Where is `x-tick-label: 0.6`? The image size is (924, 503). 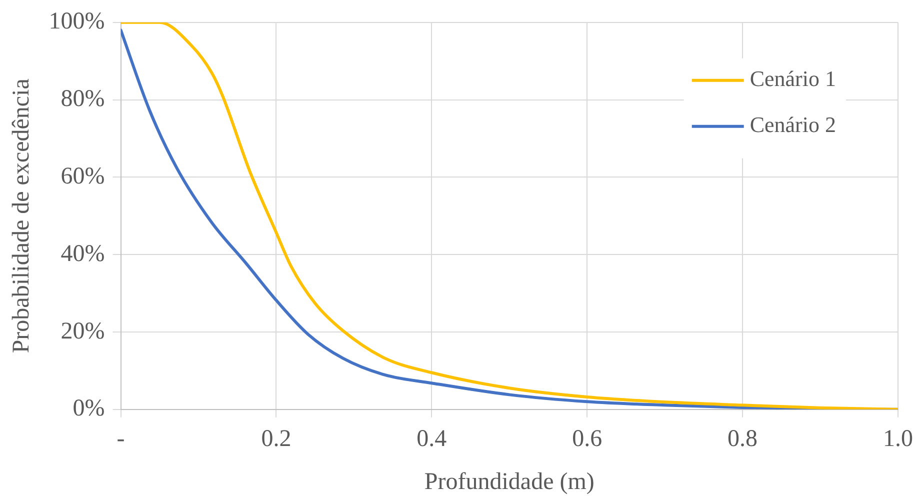
x-tick-label: 0.6 is located at coordinates (587, 439).